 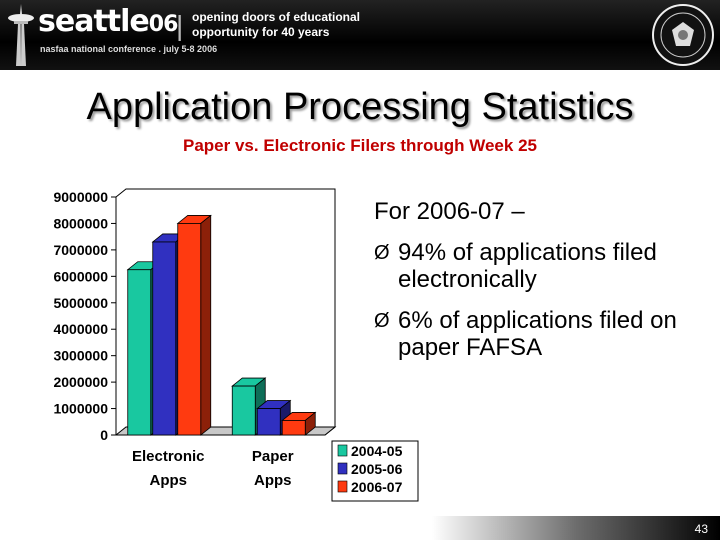 I want to click on y-tick-label: 3000000, so click(x=80, y=356).